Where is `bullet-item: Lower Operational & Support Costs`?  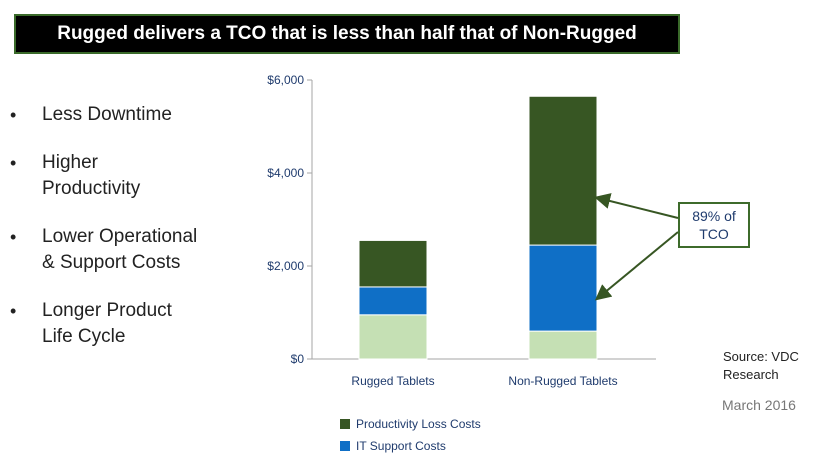 bullet-item: Lower Operational & Support Costs is located at coordinates (120, 250).